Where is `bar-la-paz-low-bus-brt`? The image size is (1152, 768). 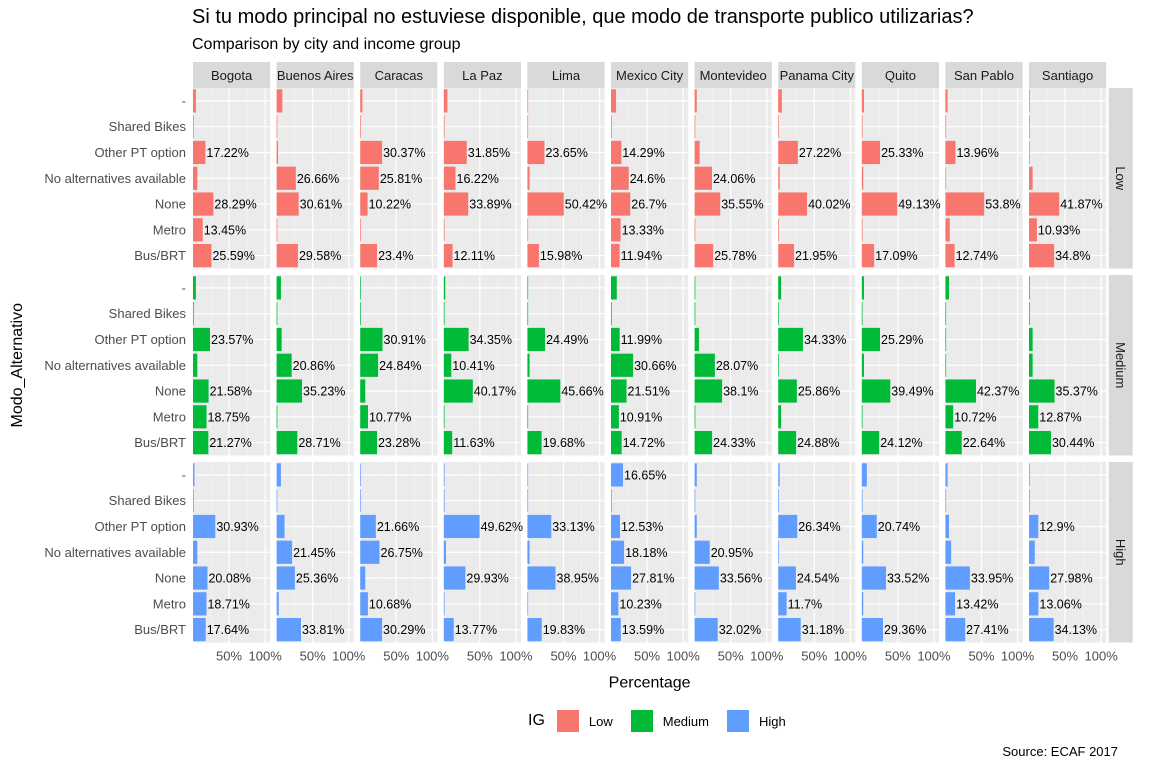 bar-la-paz-low-bus-brt is located at coordinates (448, 256).